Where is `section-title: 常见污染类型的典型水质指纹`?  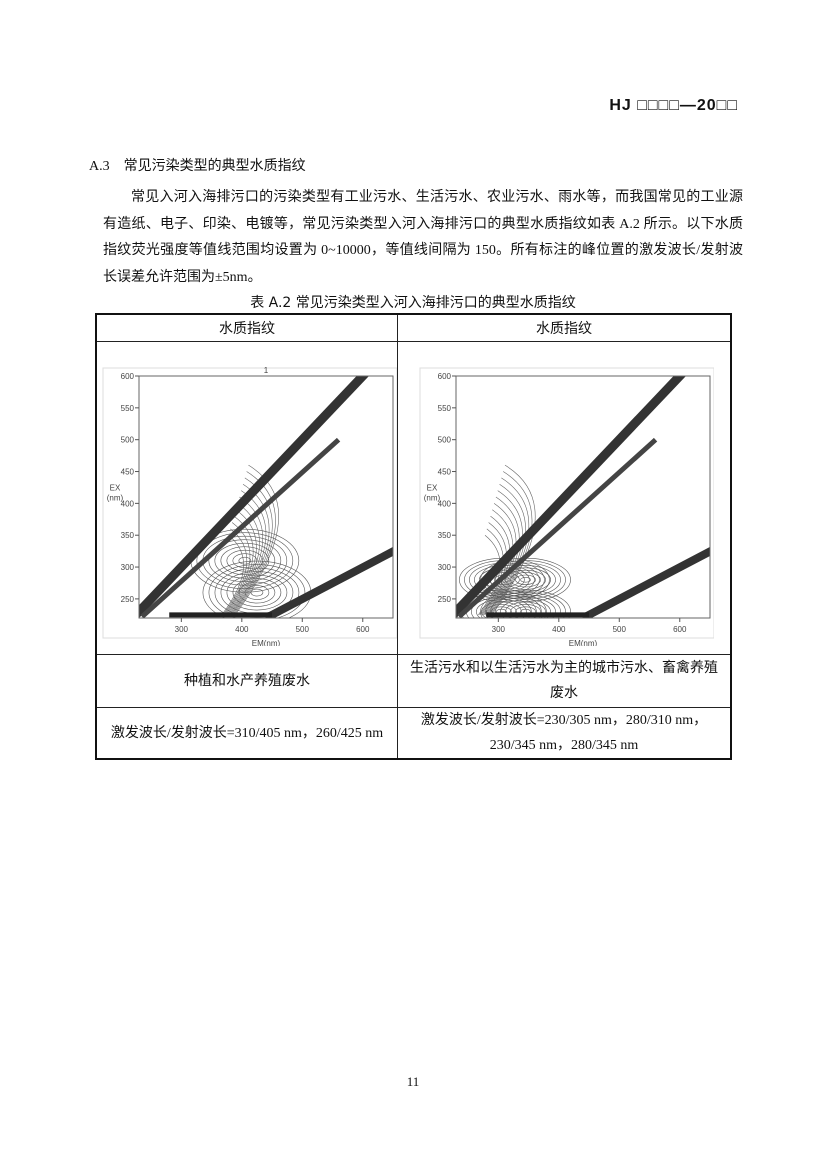
section-title: 常见污染类型的典型水质指纹 is located at coordinates (214, 166).